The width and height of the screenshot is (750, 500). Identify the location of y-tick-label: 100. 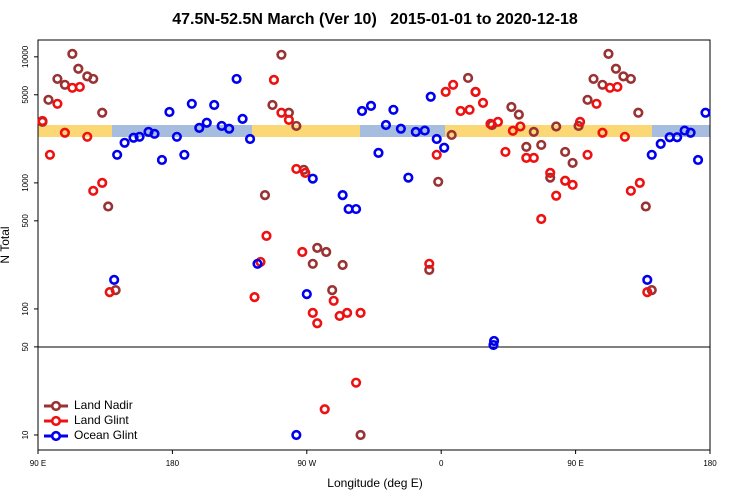
(25, 309).